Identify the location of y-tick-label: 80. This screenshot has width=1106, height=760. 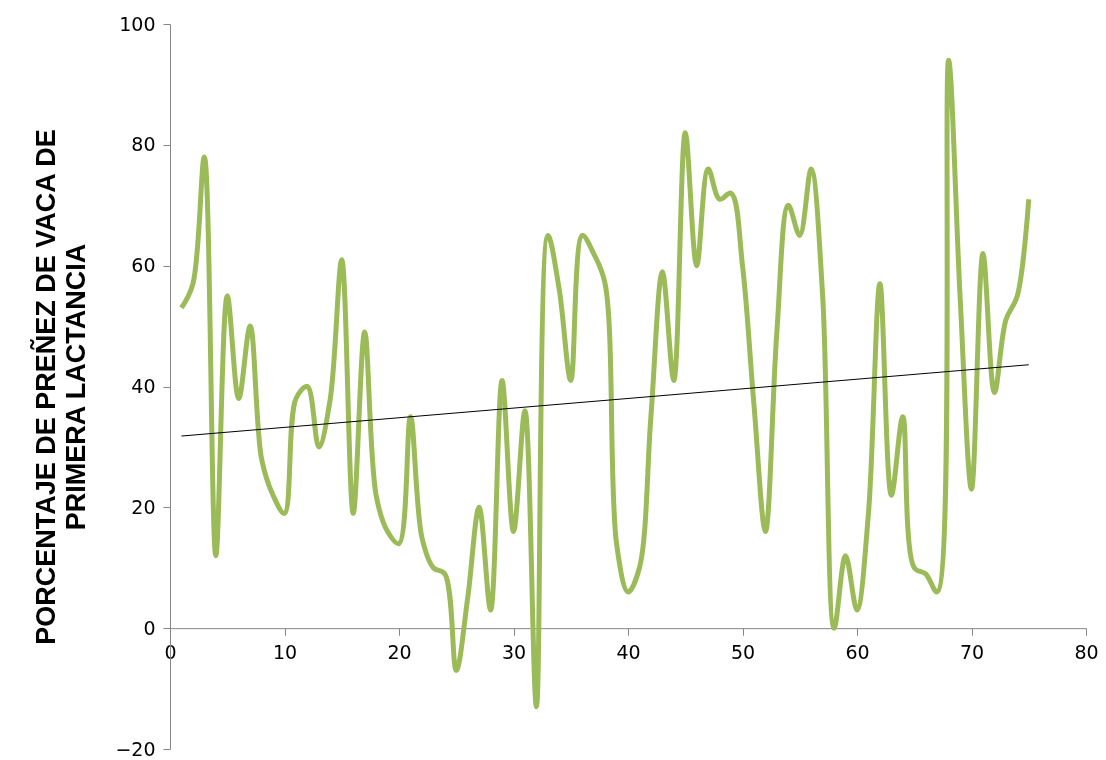
(143, 144).